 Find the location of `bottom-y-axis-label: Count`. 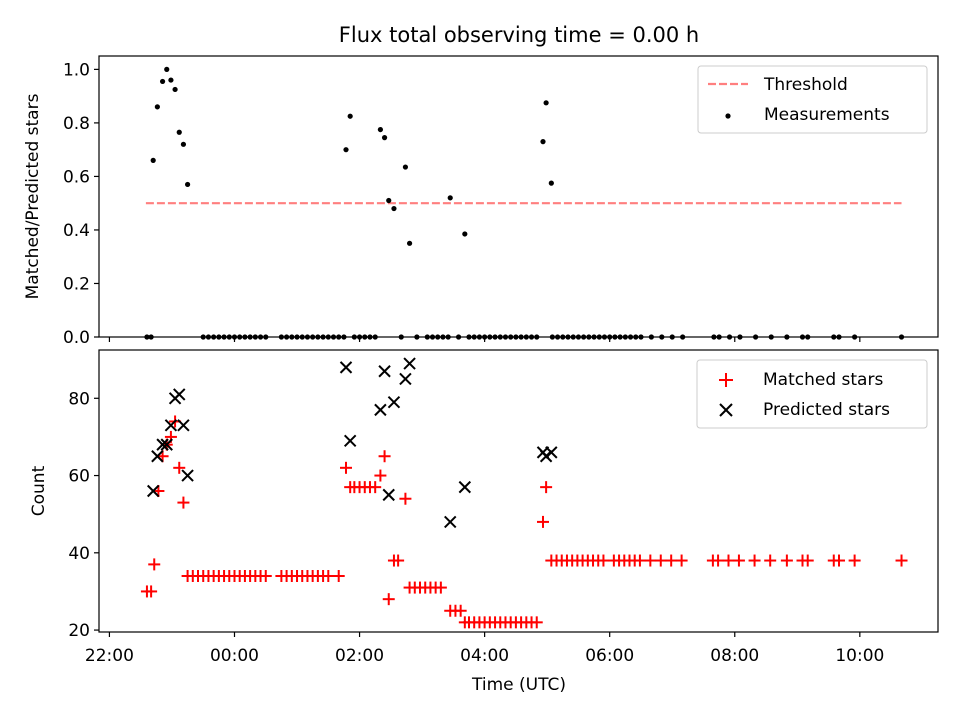

bottom-y-axis-label: Count is located at coordinates (39, 490).